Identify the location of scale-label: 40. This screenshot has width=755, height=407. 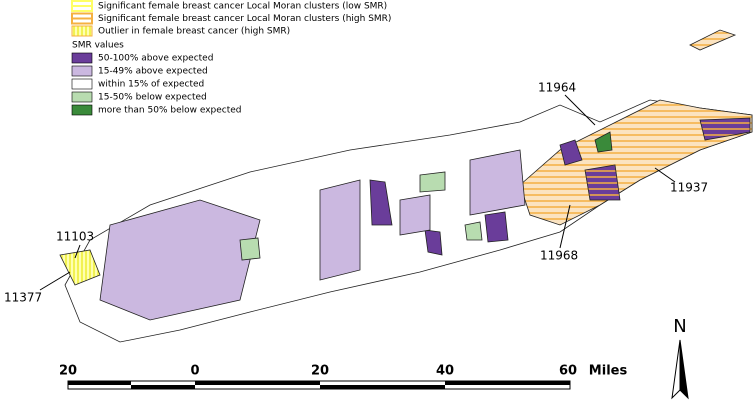
(445, 371).